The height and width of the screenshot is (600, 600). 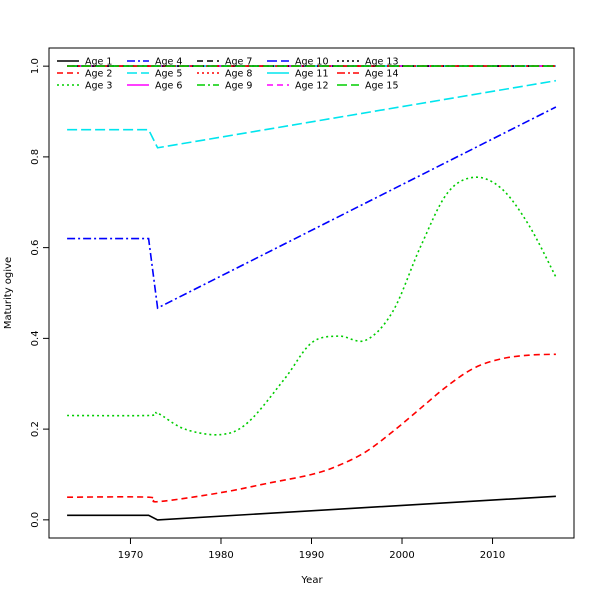 I want to click on legend-label: Age 6, so click(x=168, y=86).